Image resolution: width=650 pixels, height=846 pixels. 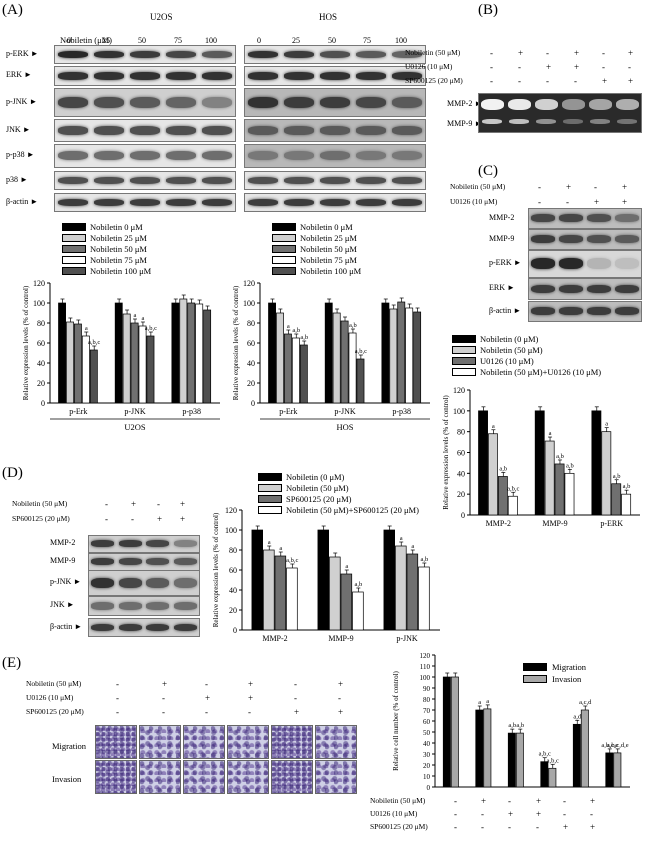 I want to click on panel-label-e: (E), so click(x=12, y=663).